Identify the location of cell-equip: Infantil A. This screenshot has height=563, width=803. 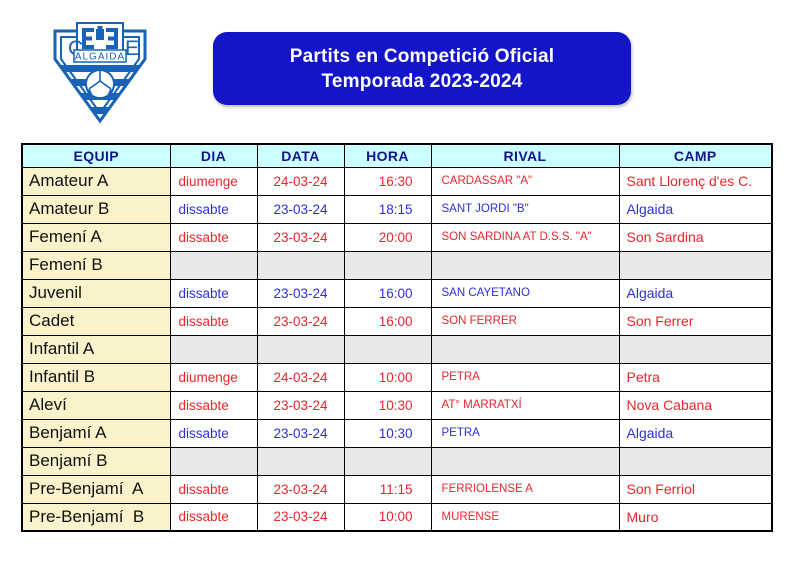
(96, 349).